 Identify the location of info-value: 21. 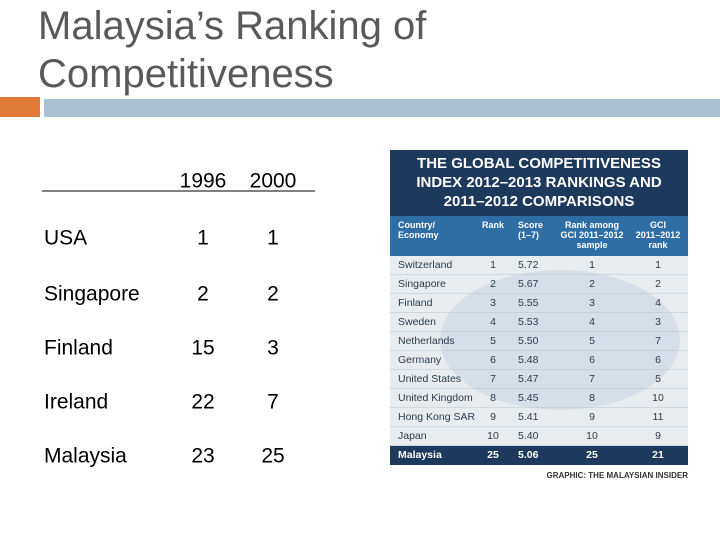
(658, 455).